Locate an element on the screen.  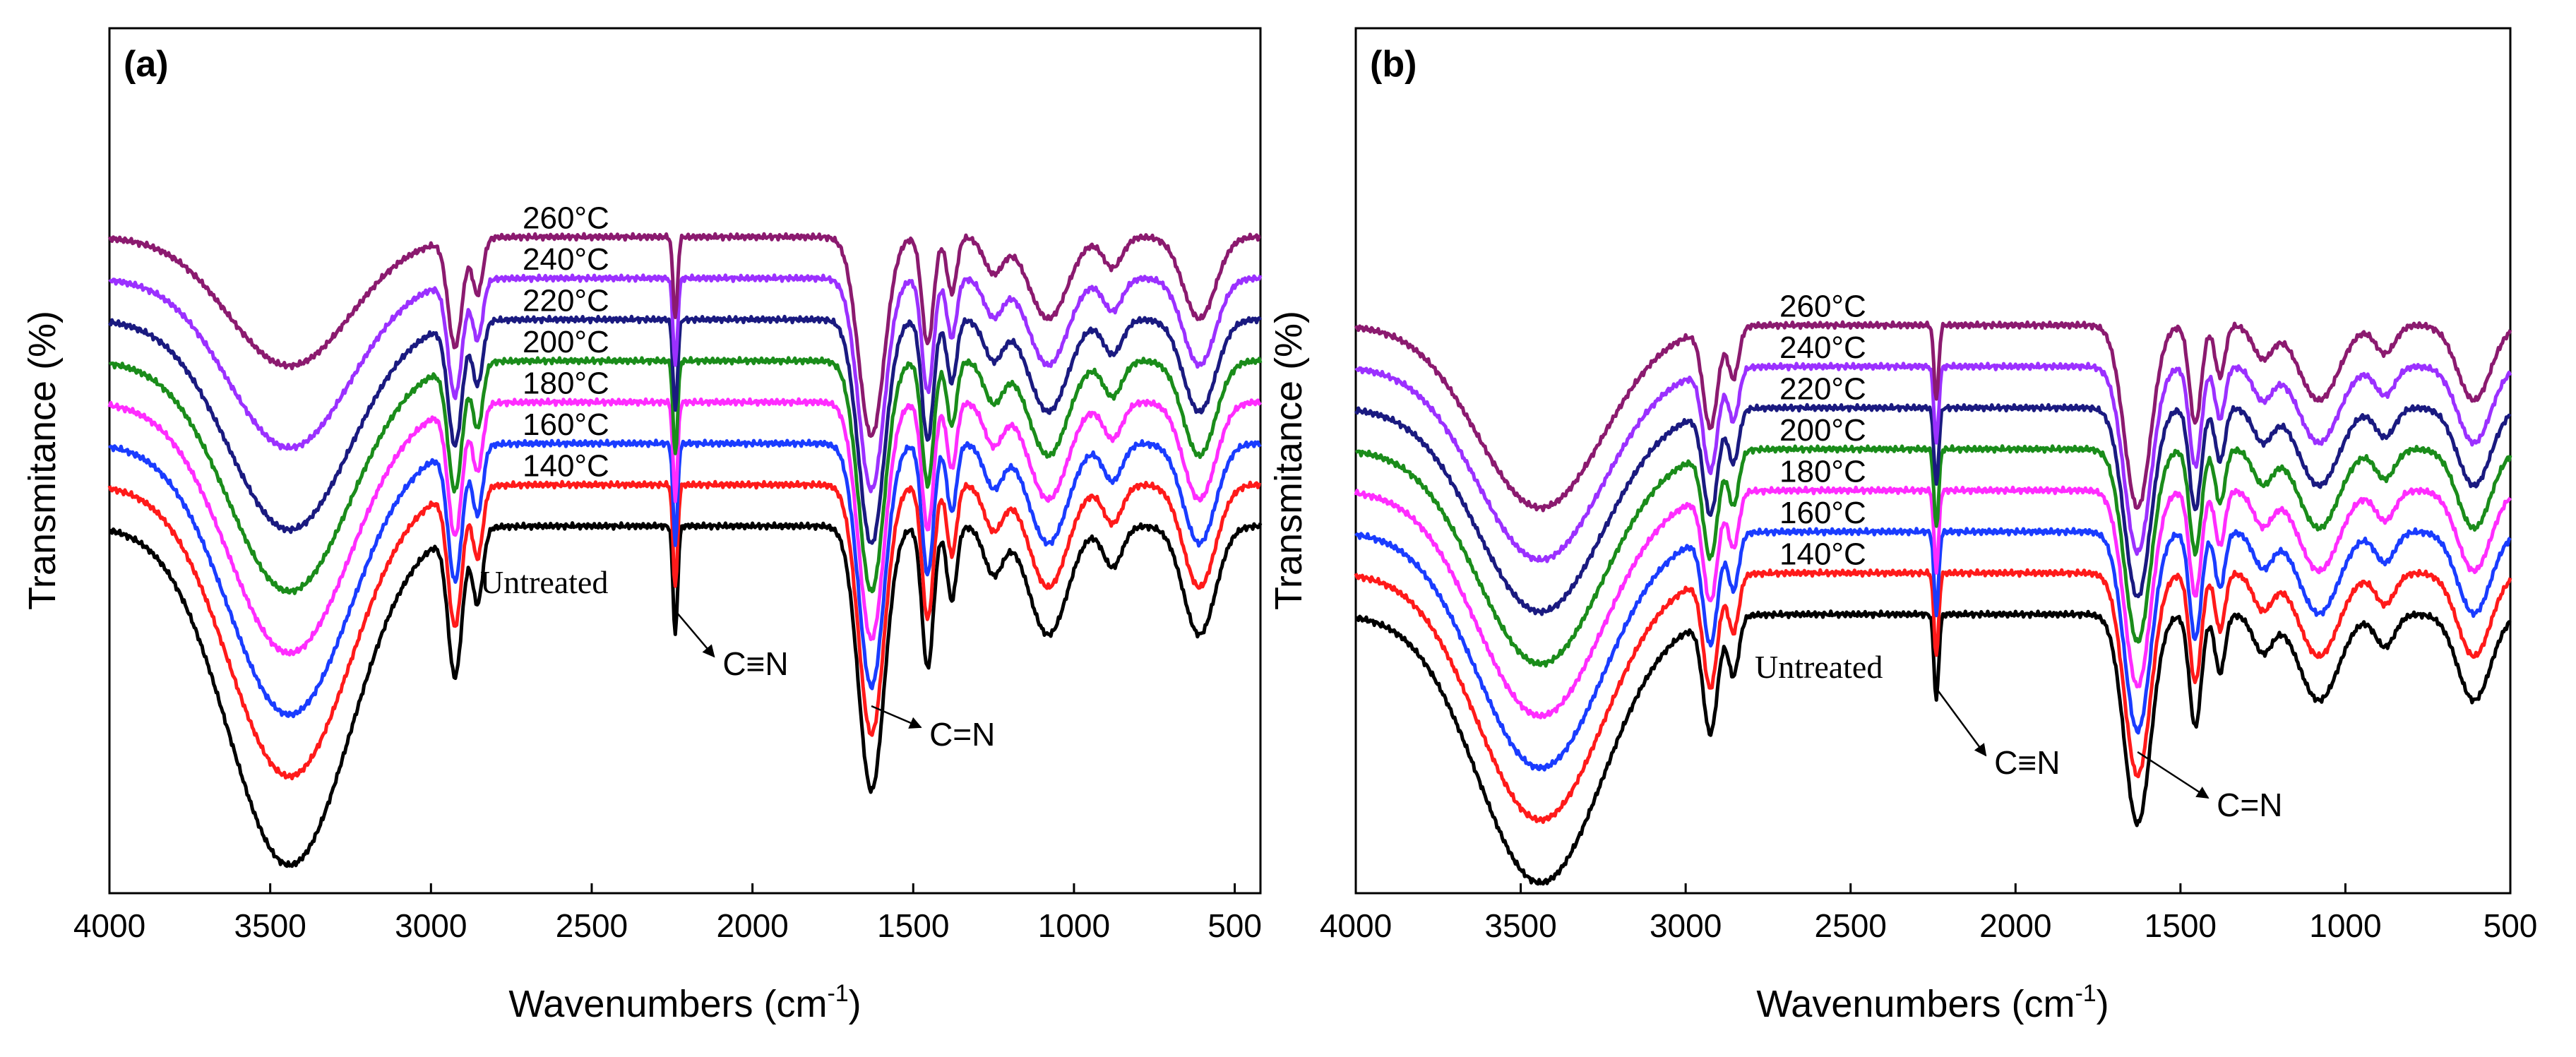
panel-b-label: (b) is located at coordinates (1393, 64).